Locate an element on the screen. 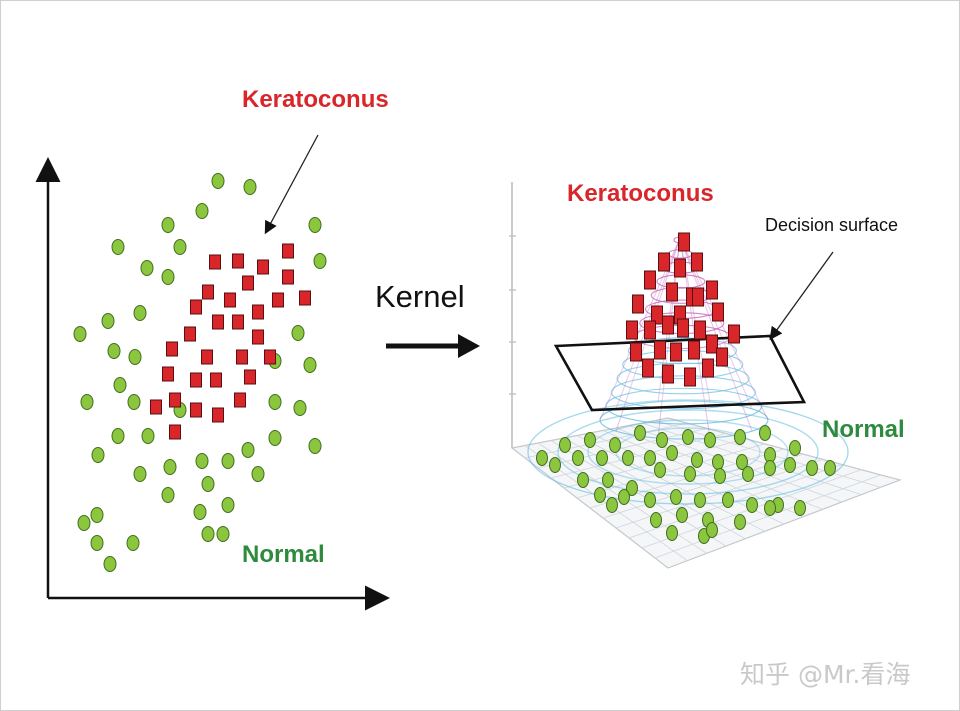 The width and height of the screenshot is (960, 711). keratoconus-pointer-arrow is located at coordinates (291, 184).